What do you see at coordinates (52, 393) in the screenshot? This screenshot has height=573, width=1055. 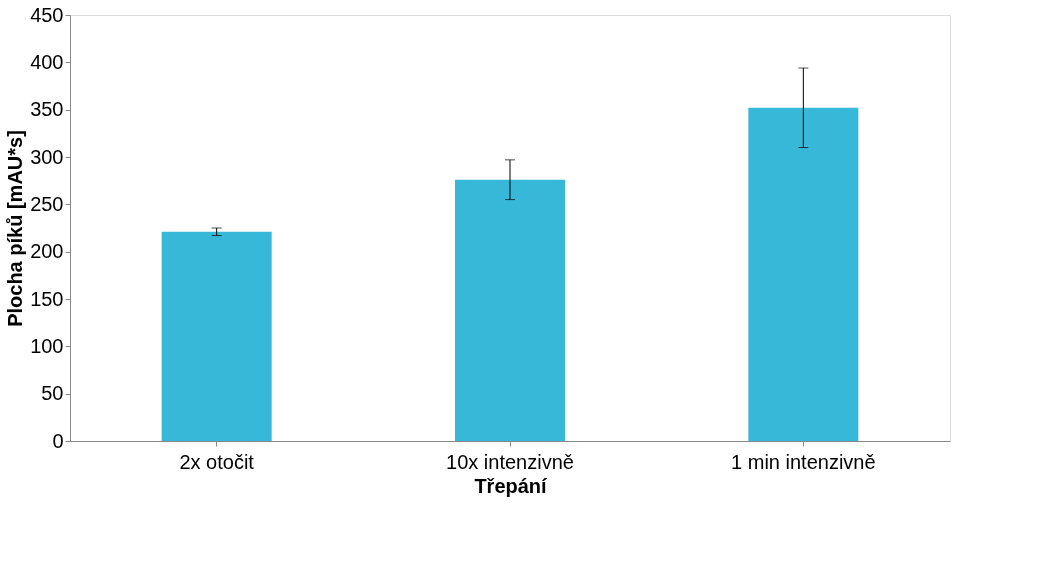 I see `y-tick-label: 50` at bounding box center [52, 393].